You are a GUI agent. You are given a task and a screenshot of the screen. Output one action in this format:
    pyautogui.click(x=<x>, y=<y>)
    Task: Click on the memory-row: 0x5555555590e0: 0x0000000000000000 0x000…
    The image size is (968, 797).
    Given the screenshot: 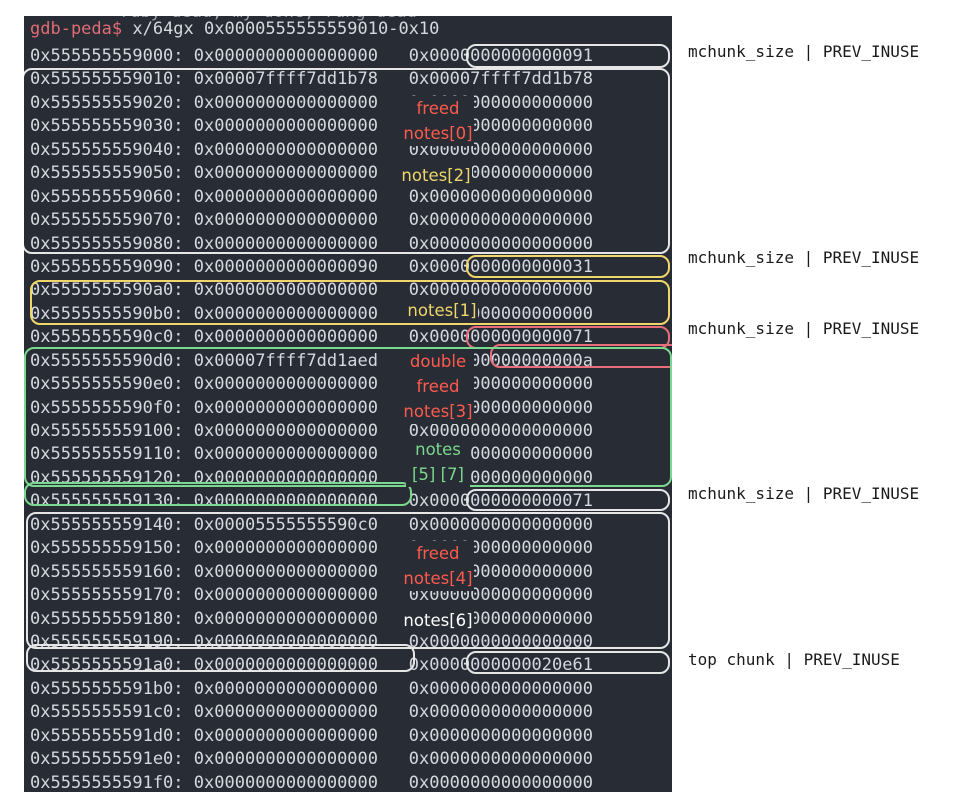 What is the action you would take?
    pyautogui.click(x=311, y=384)
    